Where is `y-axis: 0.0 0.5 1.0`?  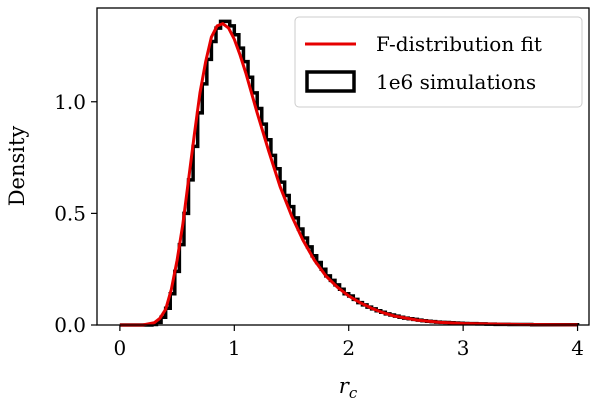 y-axis: 0.0 0.5 1.0 is located at coordinates (75, 213).